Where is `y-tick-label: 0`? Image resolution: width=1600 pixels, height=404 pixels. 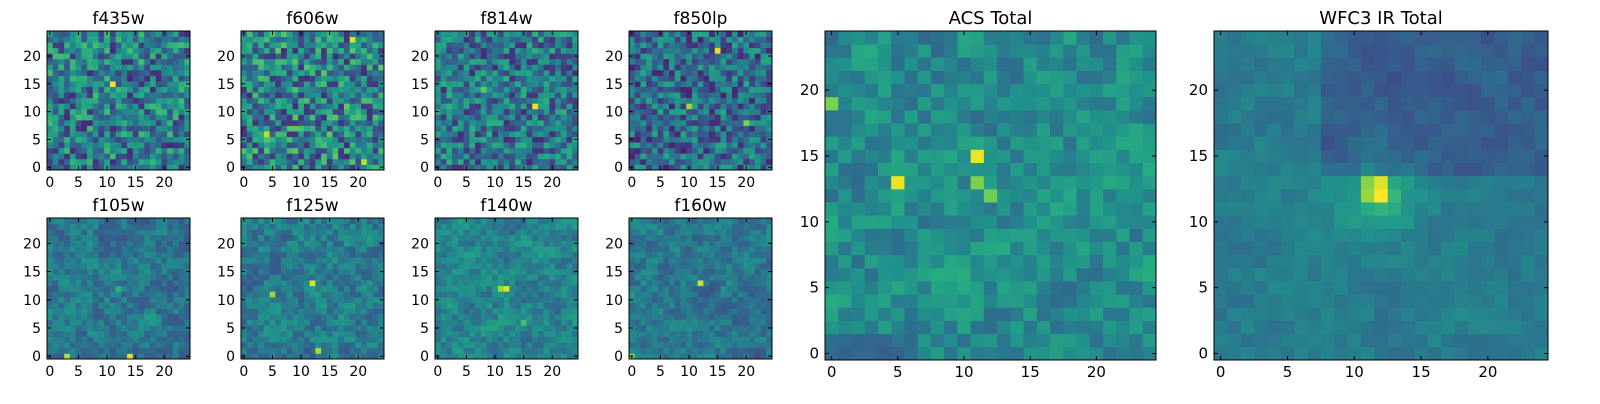
y-tick-label: 0 is located at coordinates (36, 357).